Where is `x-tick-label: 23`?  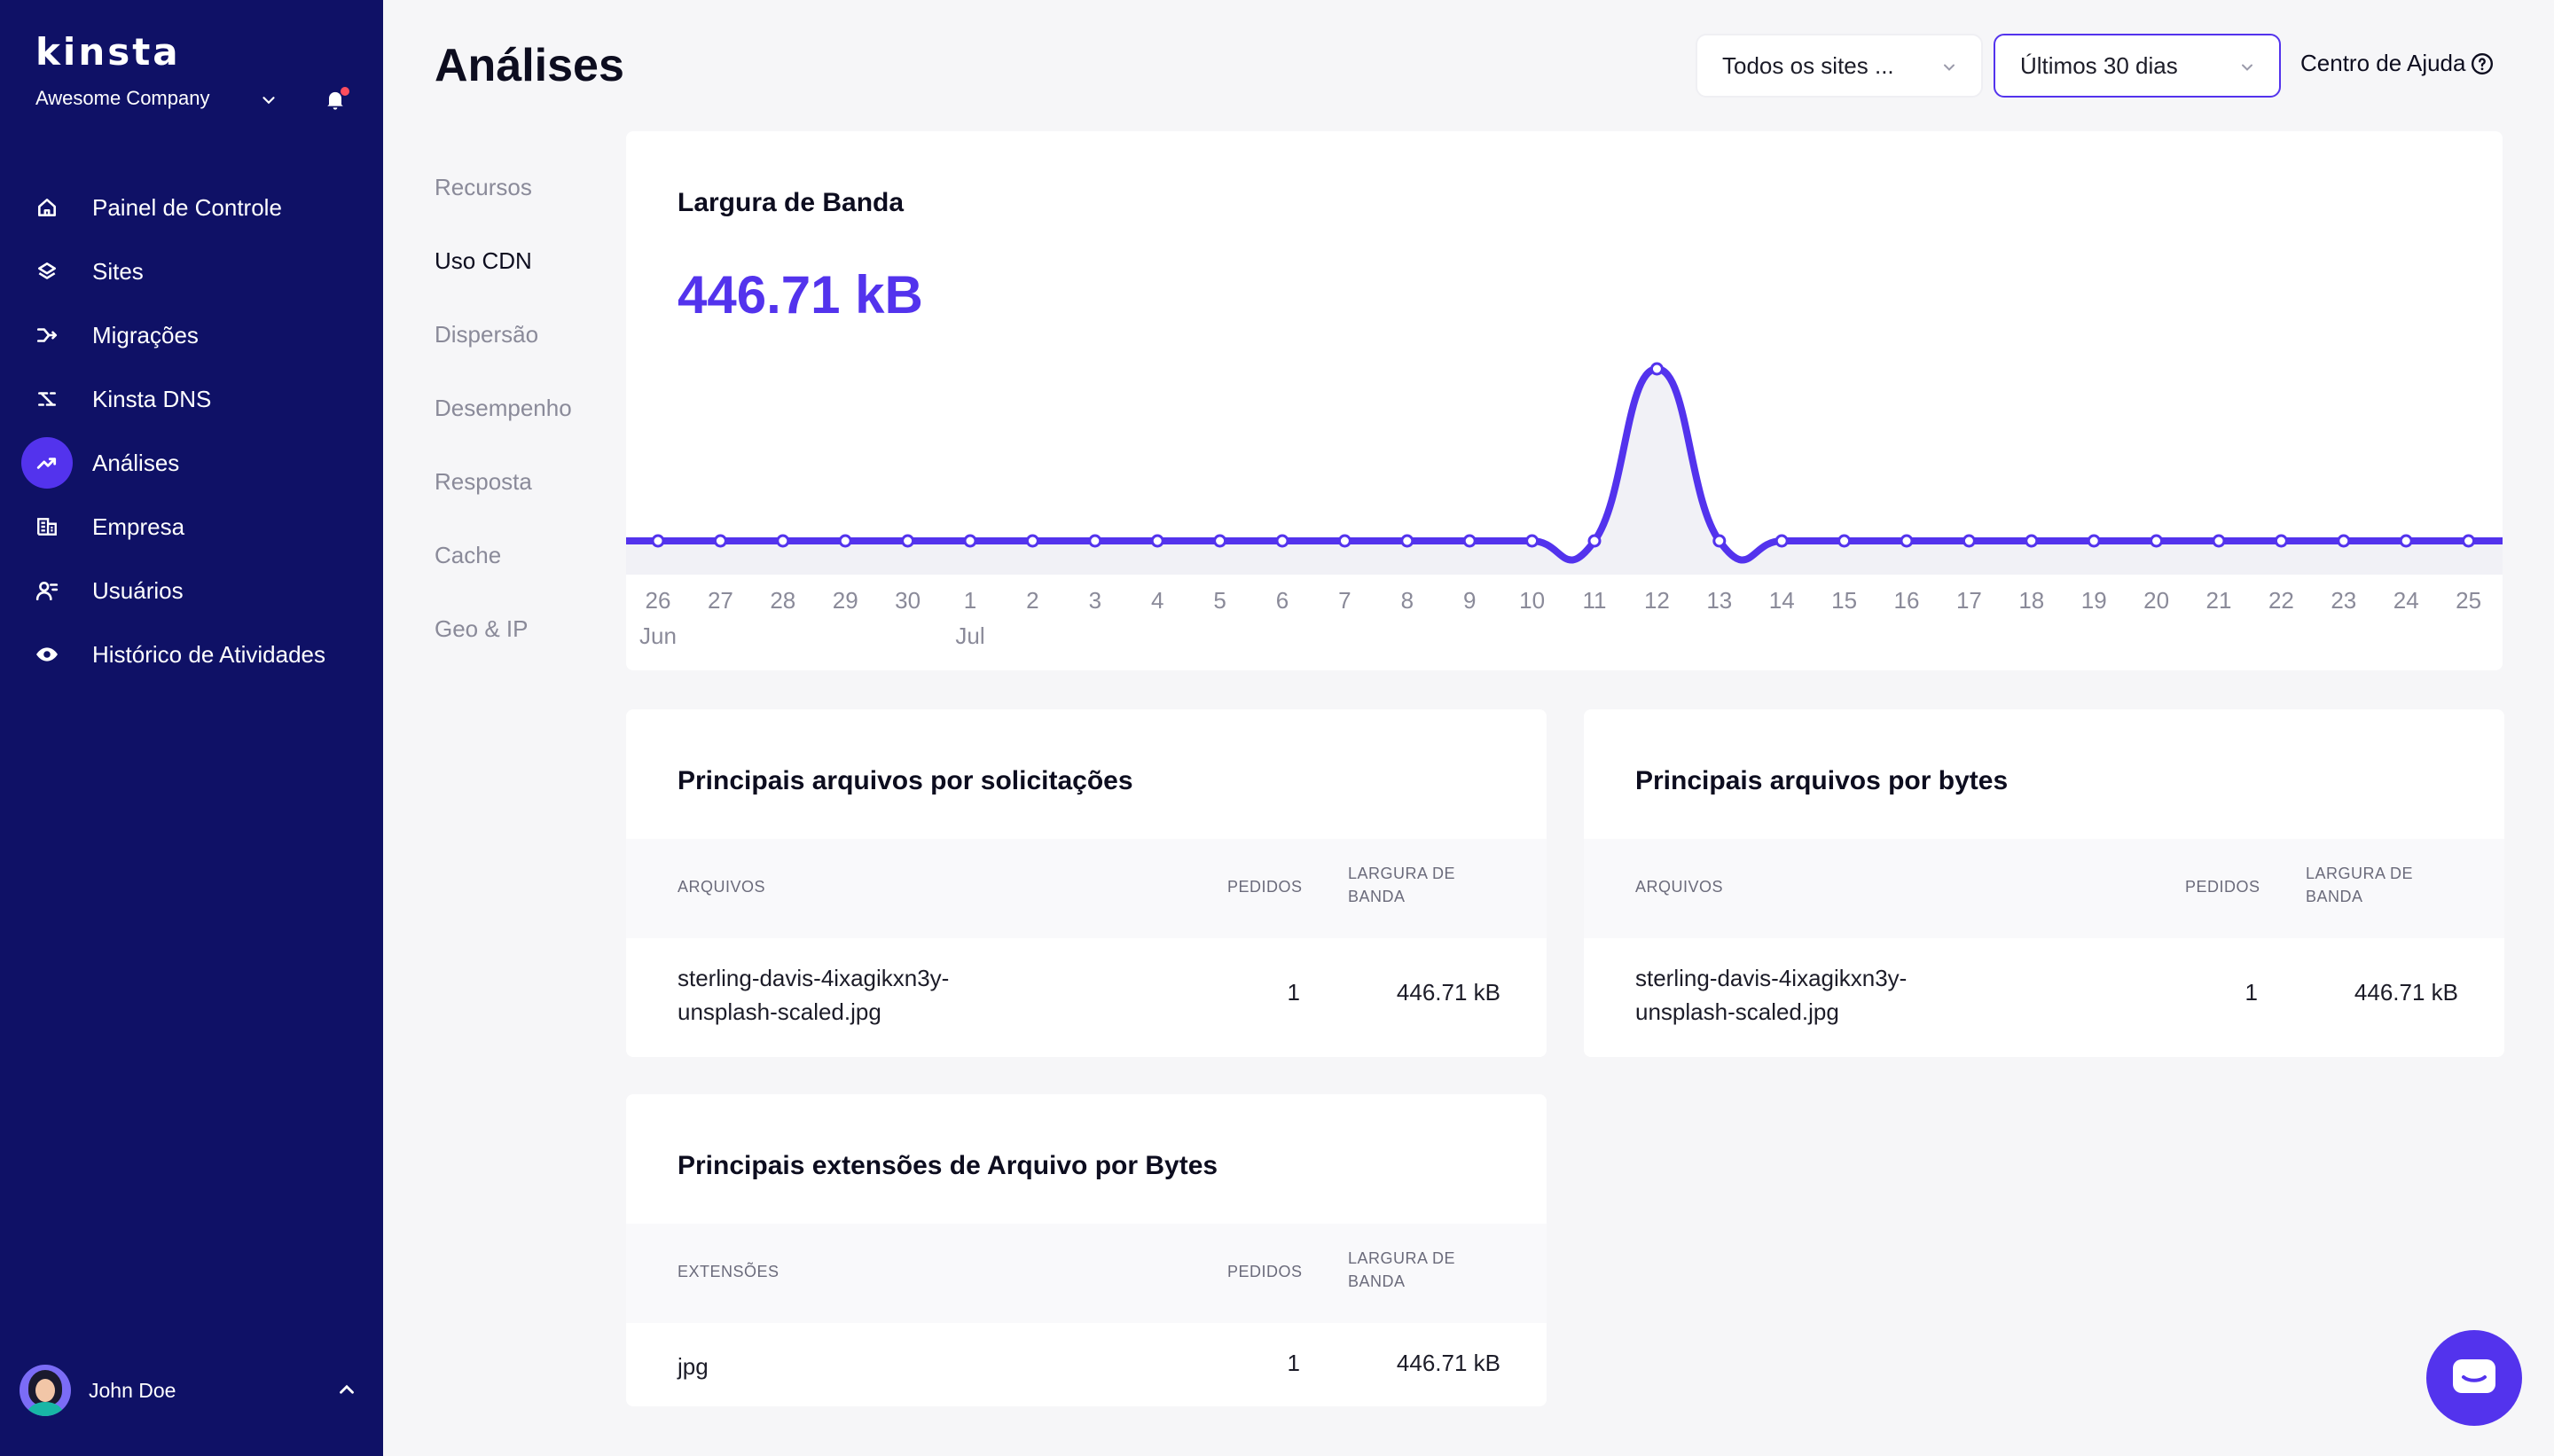
x-tick-label: 23 is located at coordinates (2343, 600).